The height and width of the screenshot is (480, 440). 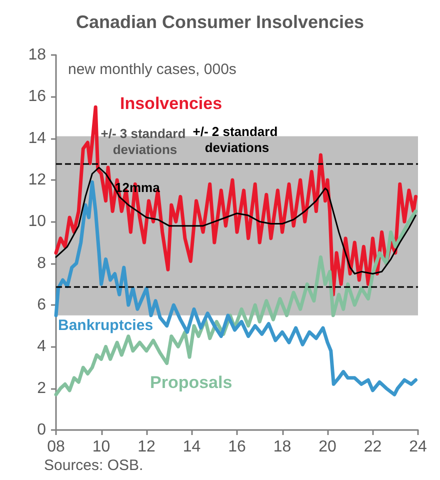 What do you see at coordinates (237, 447) in the screenshot?
I see `x-tick-label: 16` at bounding box center [237, 447].